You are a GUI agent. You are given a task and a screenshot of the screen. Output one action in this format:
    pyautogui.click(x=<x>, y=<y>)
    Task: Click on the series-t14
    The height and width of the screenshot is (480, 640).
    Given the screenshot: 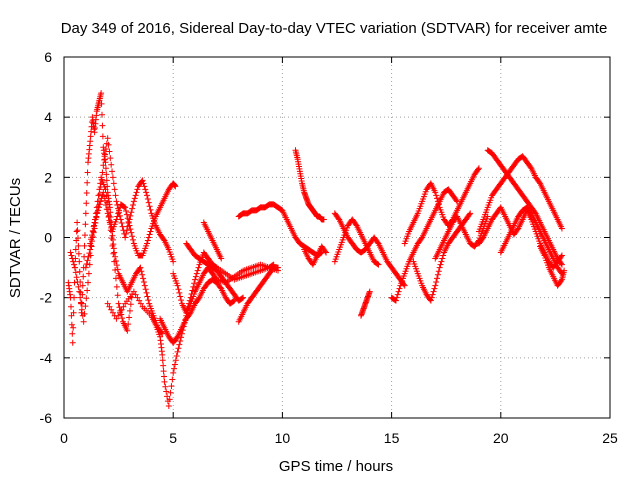 What is the action you would take?
    pyautogui.click(x=369, y=249)
    